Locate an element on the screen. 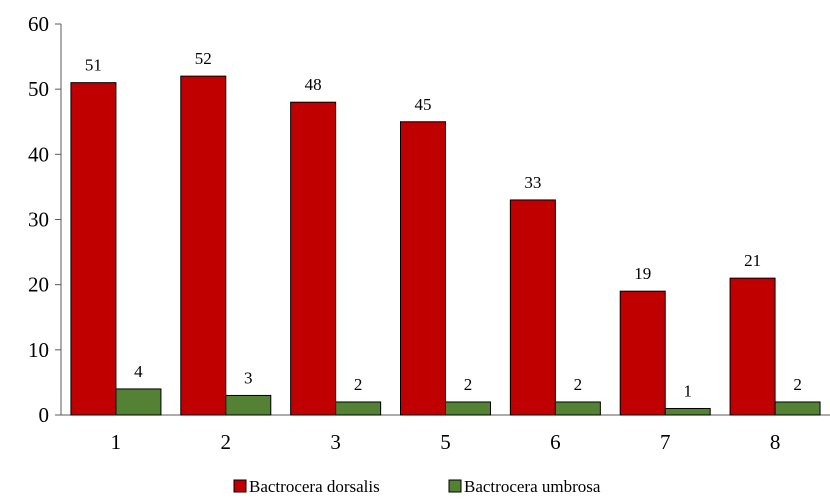  data-label: 19 is located at coordinates (642, 273).